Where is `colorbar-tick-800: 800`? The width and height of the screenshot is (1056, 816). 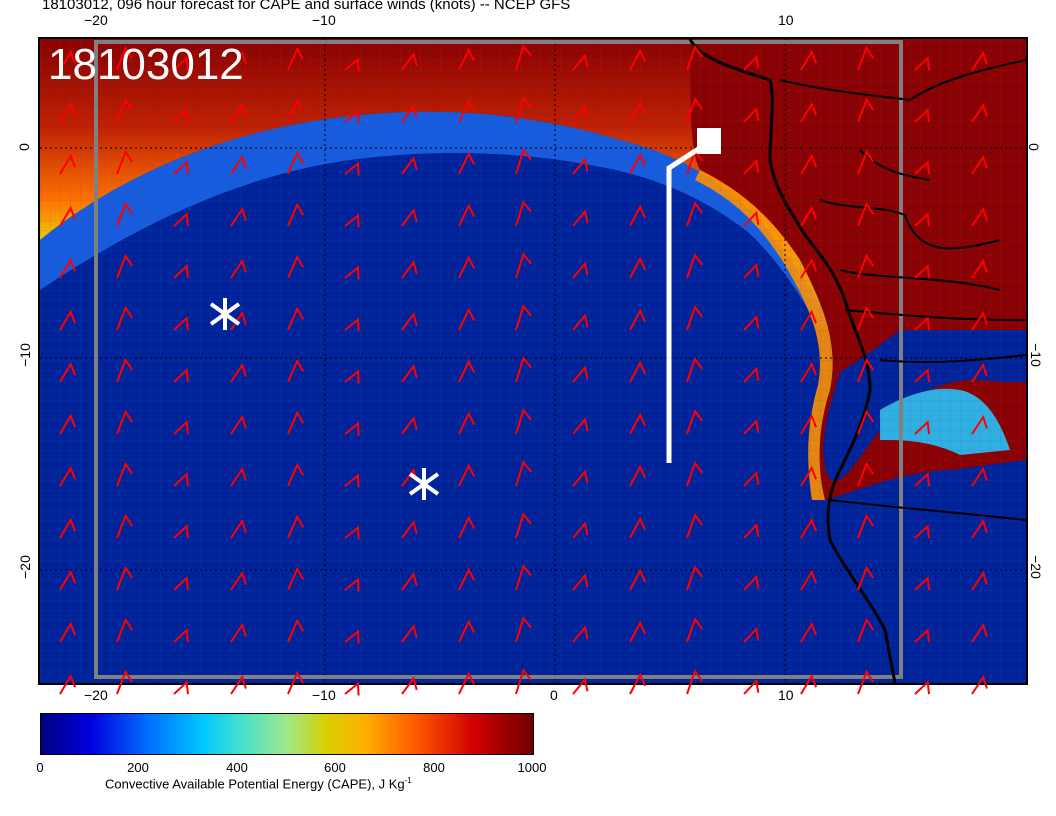
colorbar-tick-800: 800 is located at coordinates (434, 767).